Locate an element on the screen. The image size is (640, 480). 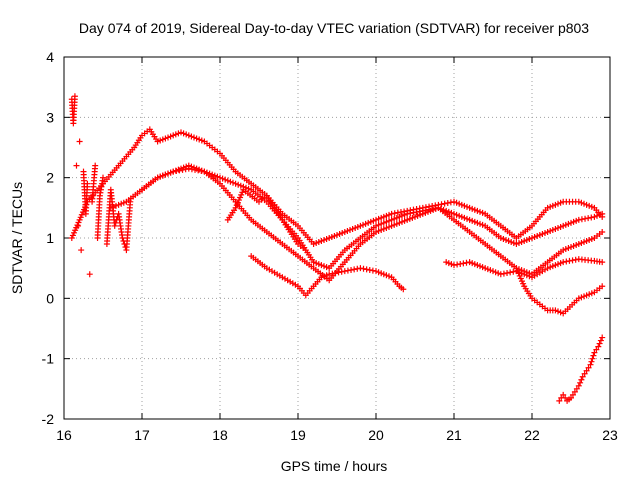
x-axis-label: GPS time / hours is located at coordinates (334, 466).